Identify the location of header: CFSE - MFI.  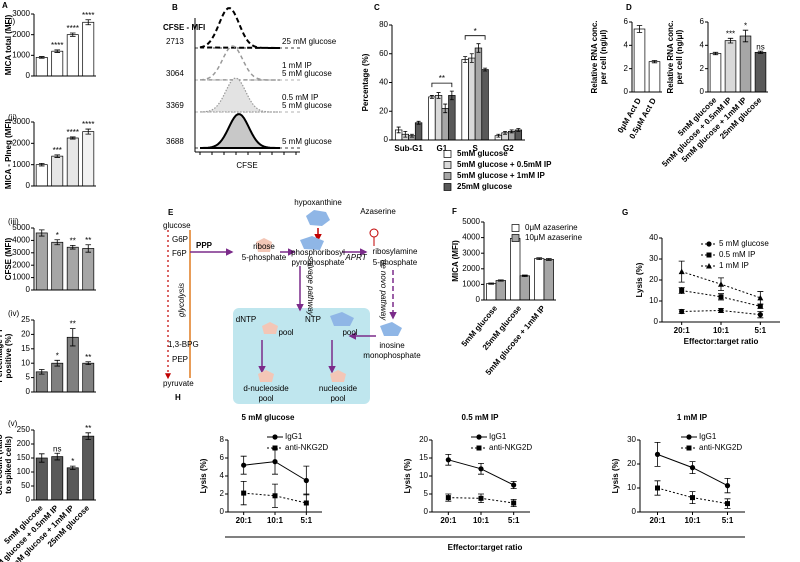
(184, 27).